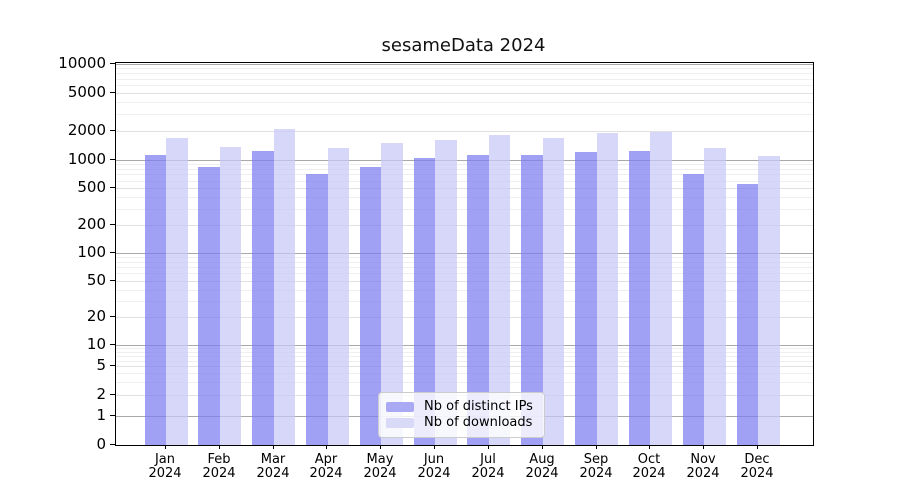 The image size is (900, 500). I want to click on y-tick-label-5: 5, so click(101, 365).